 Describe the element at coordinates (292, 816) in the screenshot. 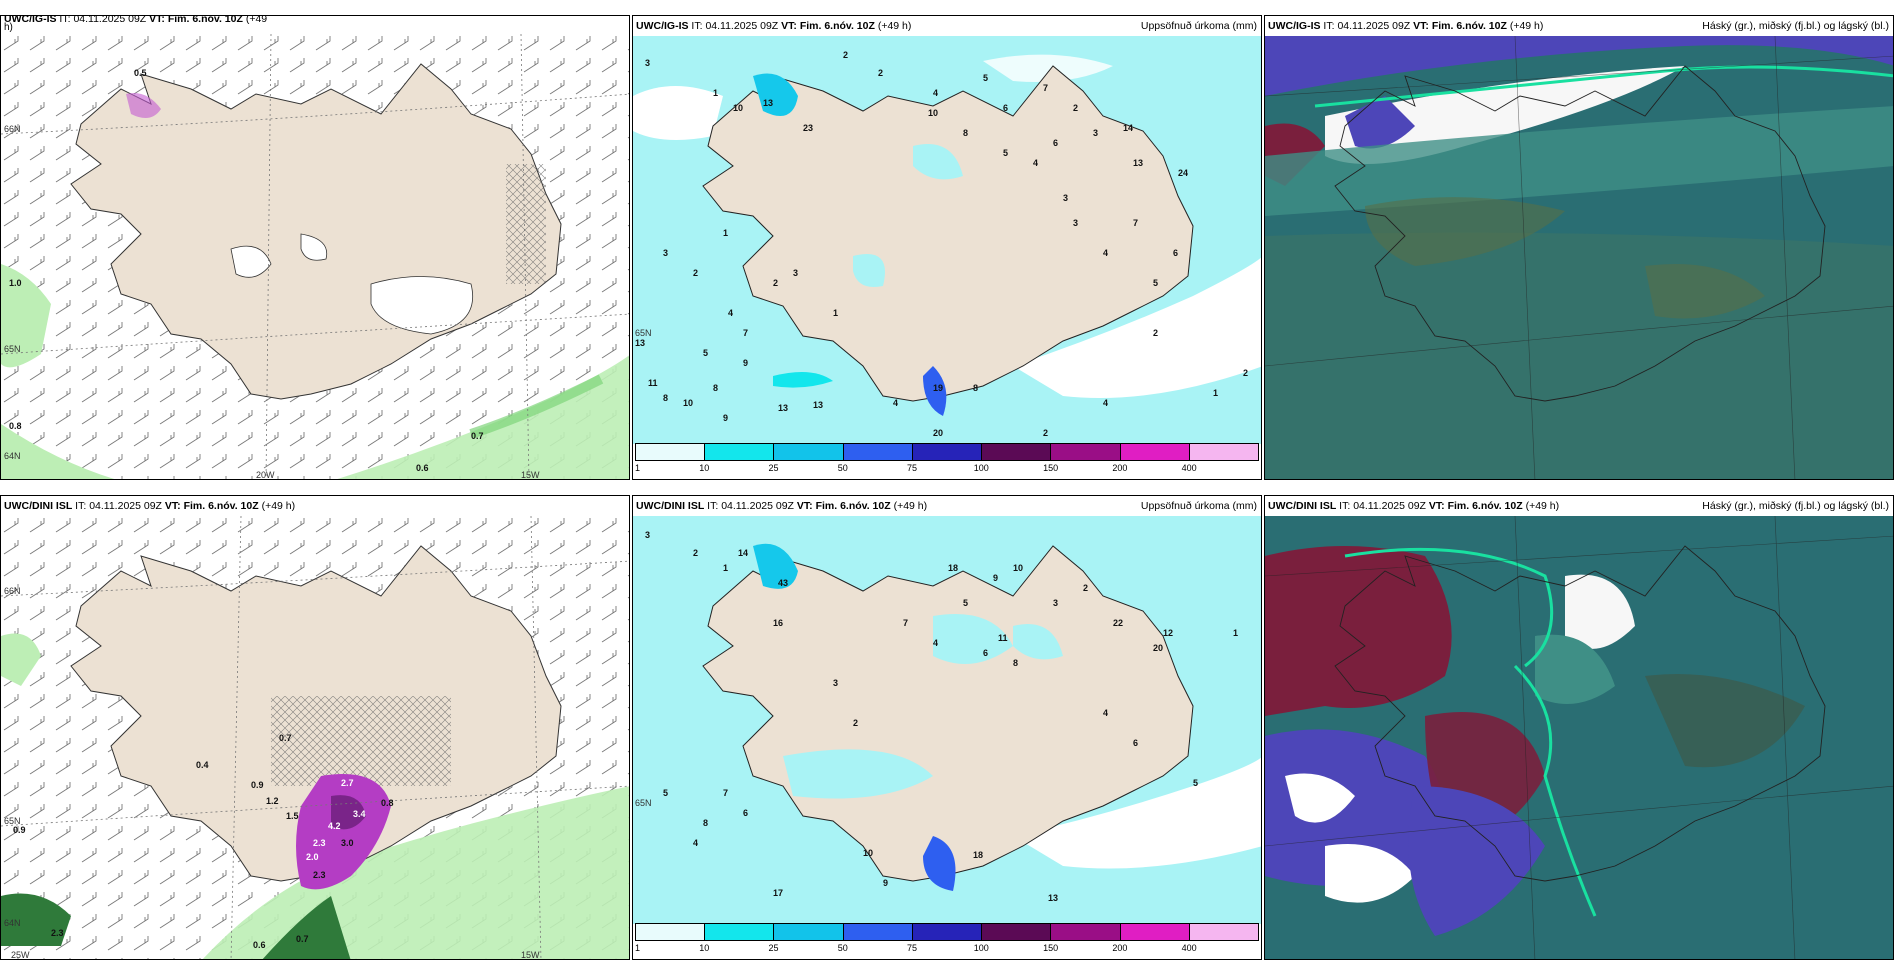

I see `svg-text: 1.5` at that location.